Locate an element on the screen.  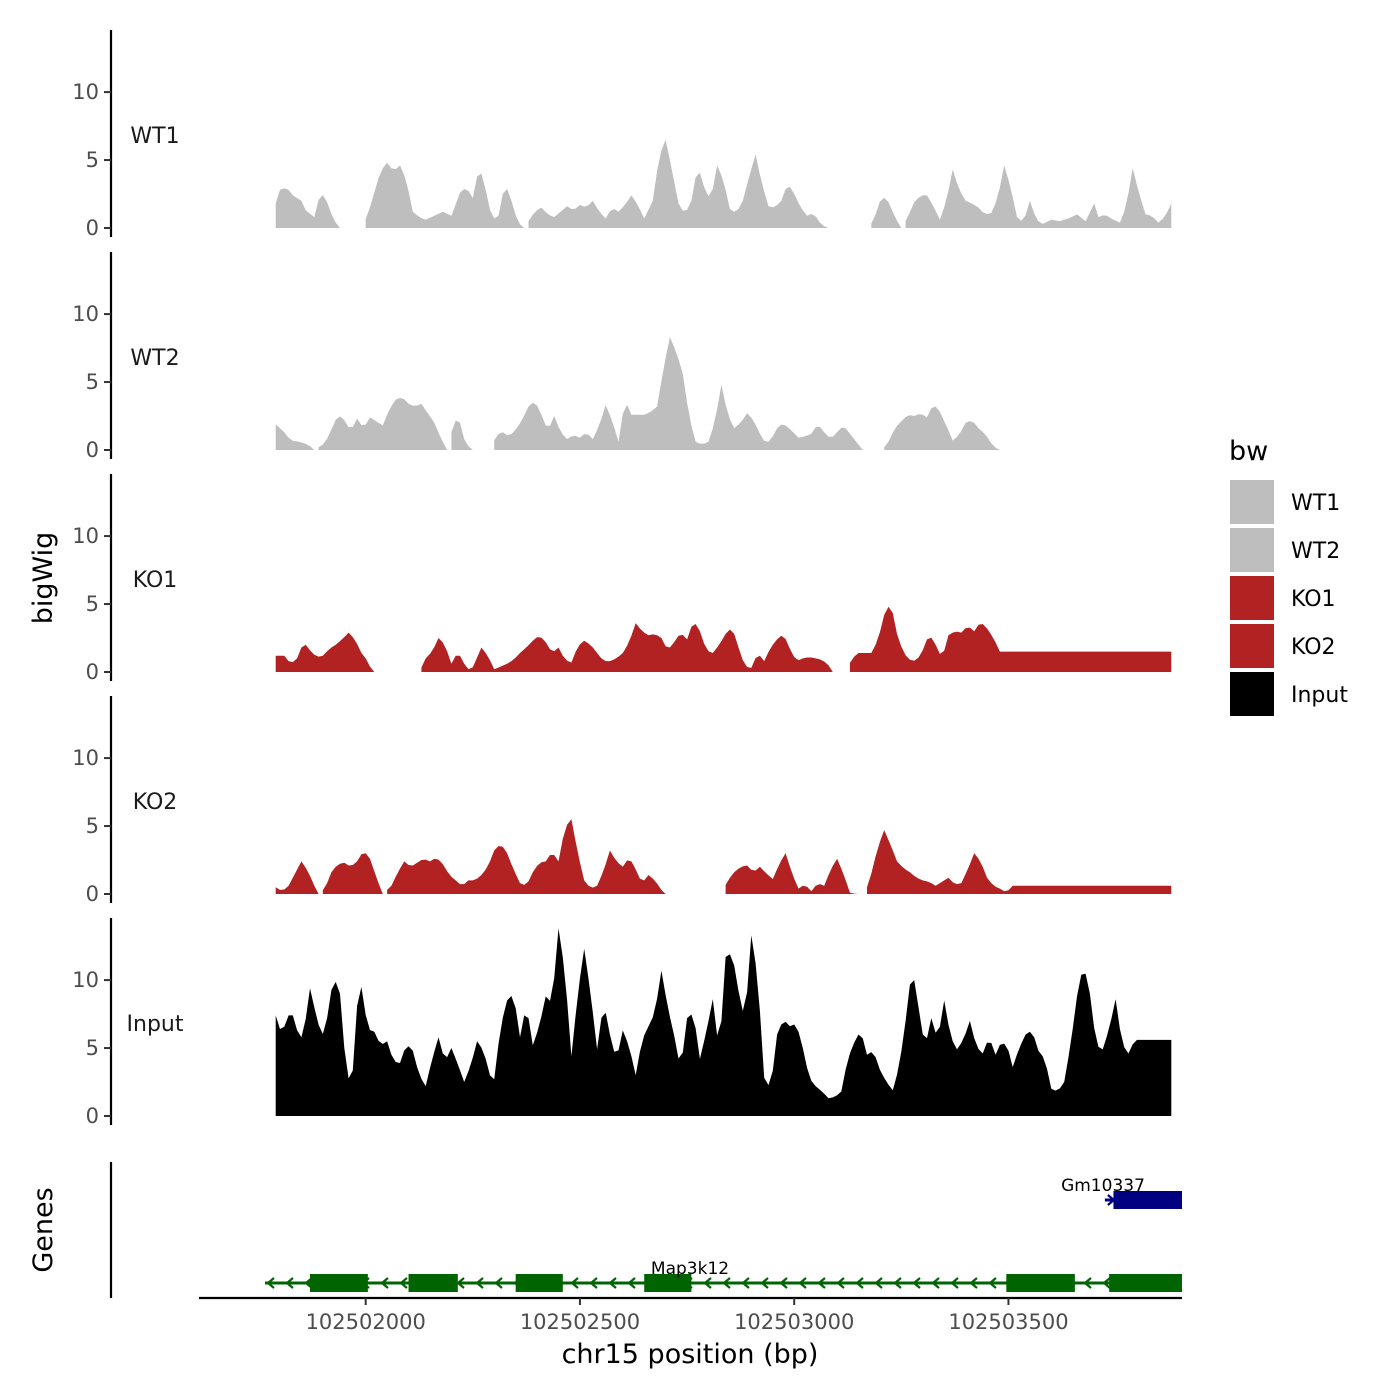
gene-track: Map3k12 Gm10337 is located at coordinates (645, 1230).